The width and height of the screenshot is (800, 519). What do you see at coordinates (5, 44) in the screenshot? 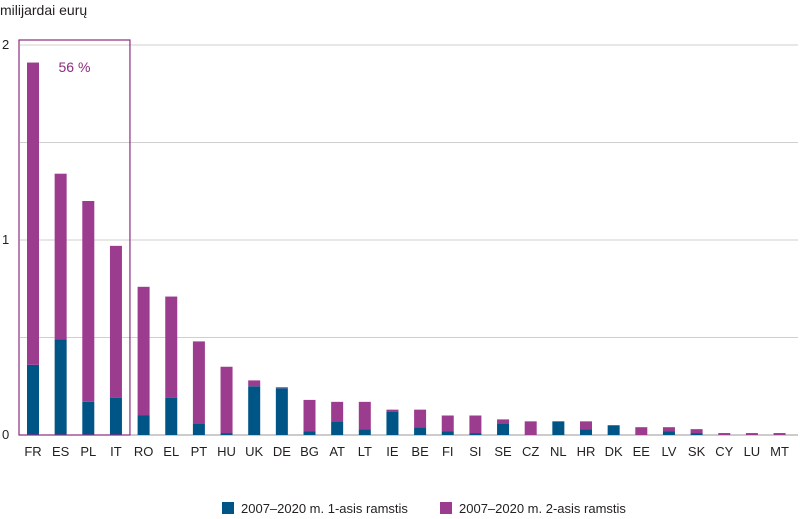
I see `y-tick-label: 2` at bounding box center [5, 44].